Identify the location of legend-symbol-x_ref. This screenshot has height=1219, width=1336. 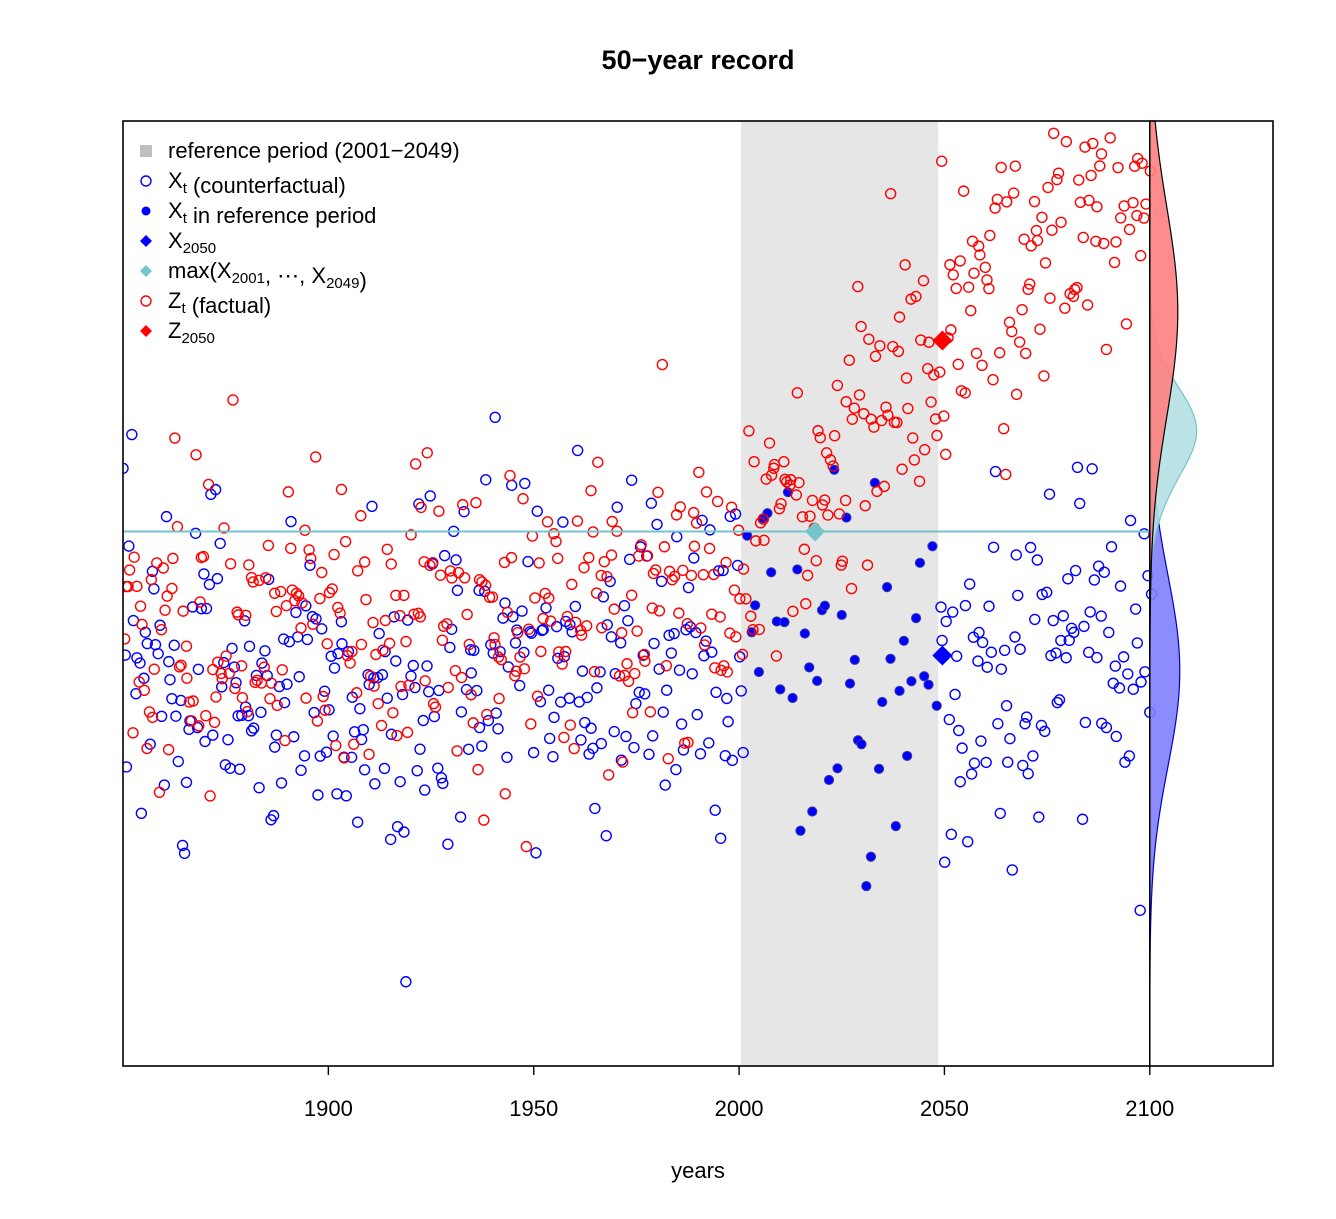
(146, 211).